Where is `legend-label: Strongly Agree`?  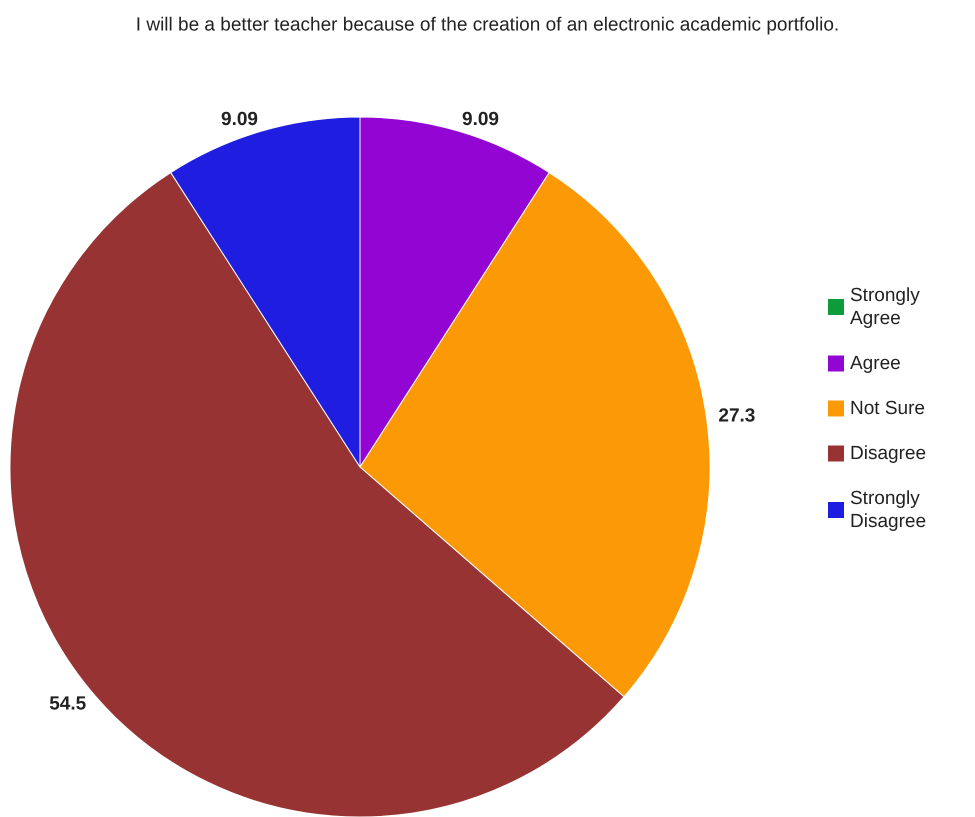 legend-label: Strongly Agree is located at coordinates (887, 307).